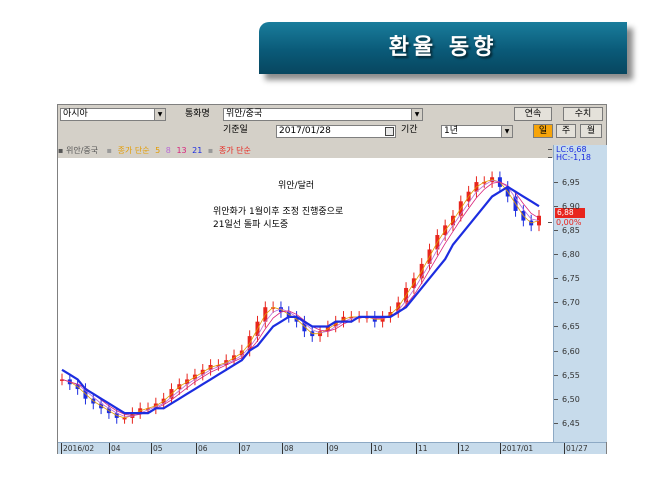 Image resolution: width=662 pixels, height=497 pixels. I want to click on region-value: 아시아, so click(75, 114).